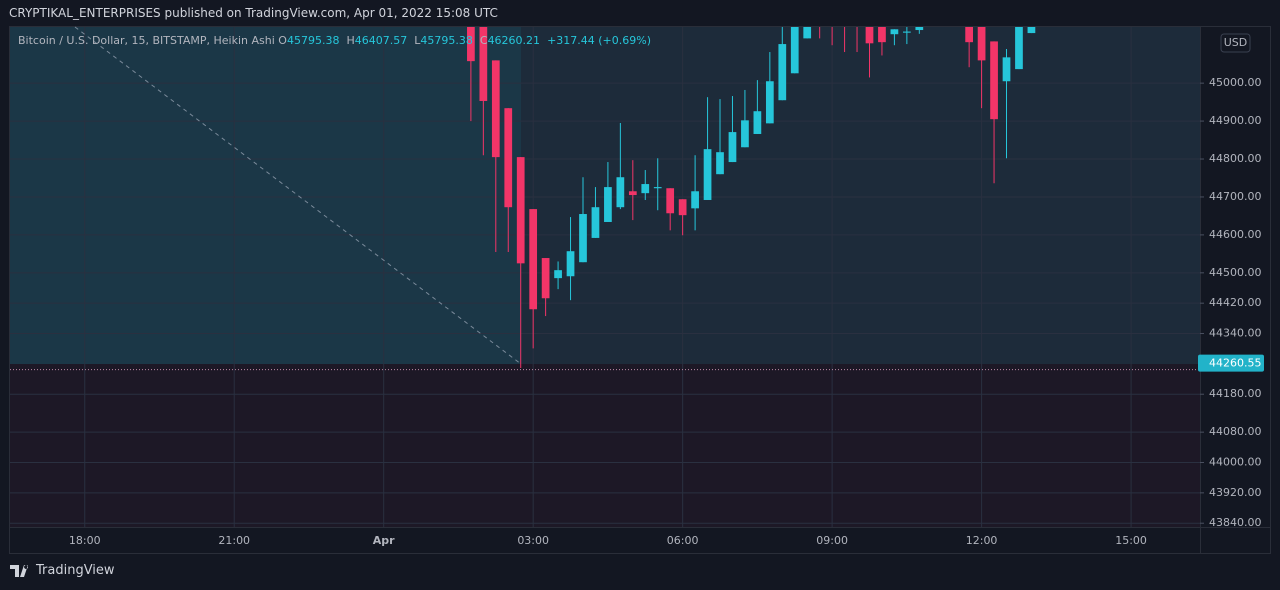 The width and height of the screenshot is (1280, 590). What do you see at coordinates (381, 40) in the screenshot?
I see `ohlc-value: 46407.57` at bounding box center [381, 40].